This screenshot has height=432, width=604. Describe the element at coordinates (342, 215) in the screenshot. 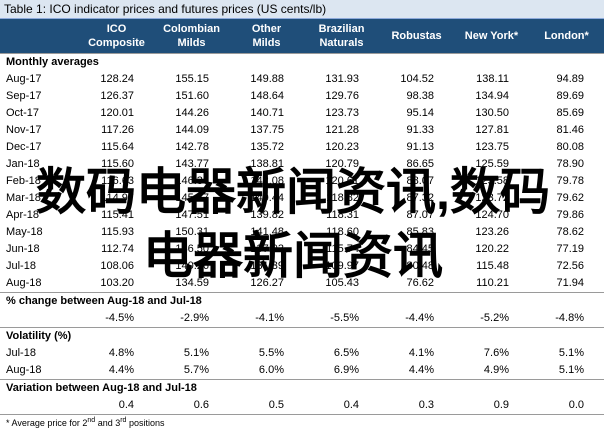

I see `cell: 118.31` at that location.